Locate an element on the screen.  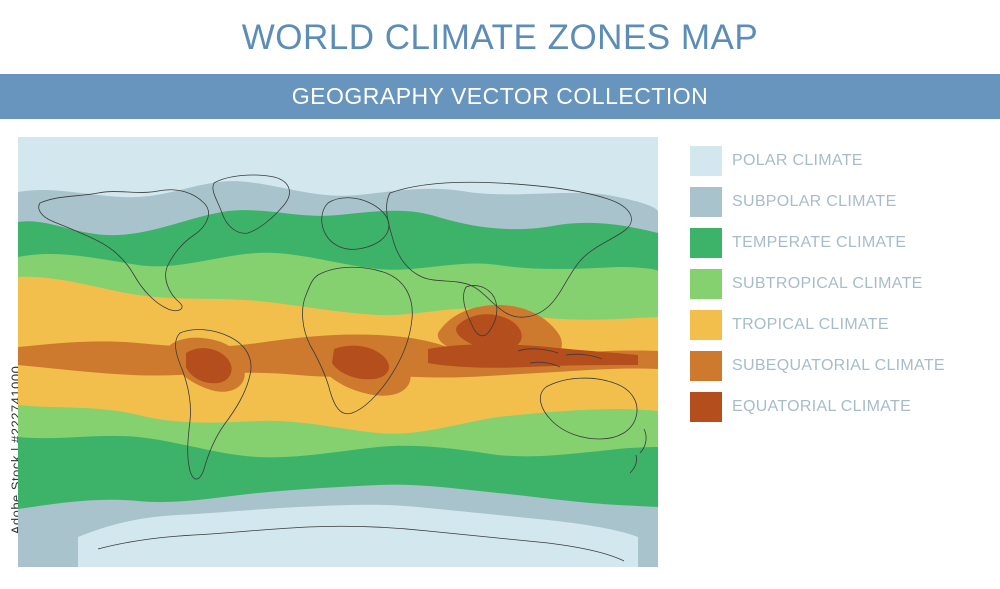
asia-outline is located at coordinates (509, 249).